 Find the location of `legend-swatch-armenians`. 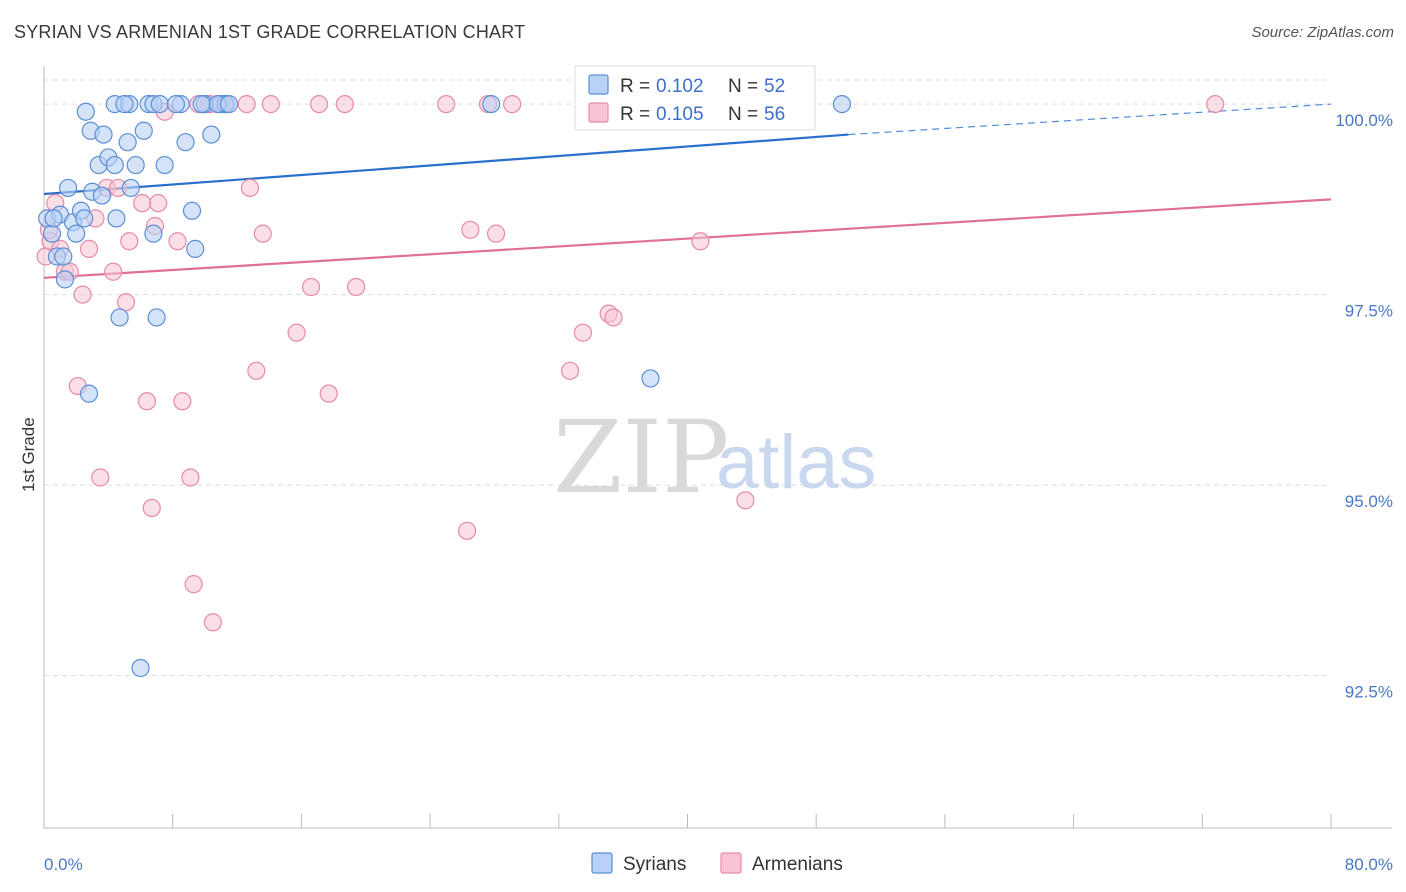

legend-swatch-armenians is located at coordinates (598, 112).